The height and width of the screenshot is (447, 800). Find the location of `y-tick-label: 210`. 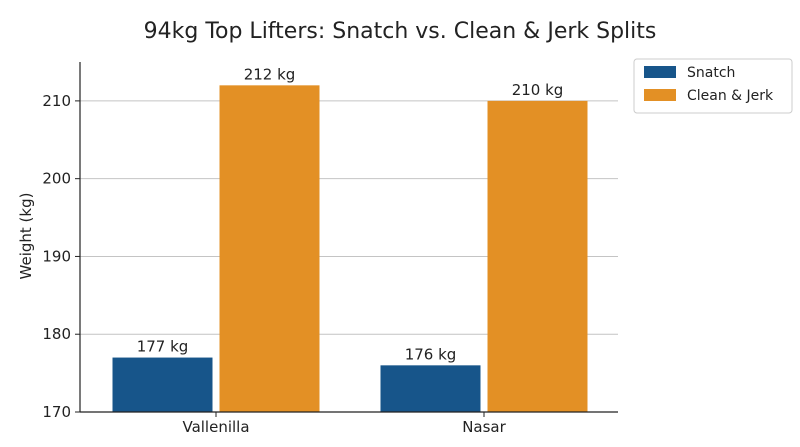

y-tick-label: 210 is located at coordinates (56, 101).